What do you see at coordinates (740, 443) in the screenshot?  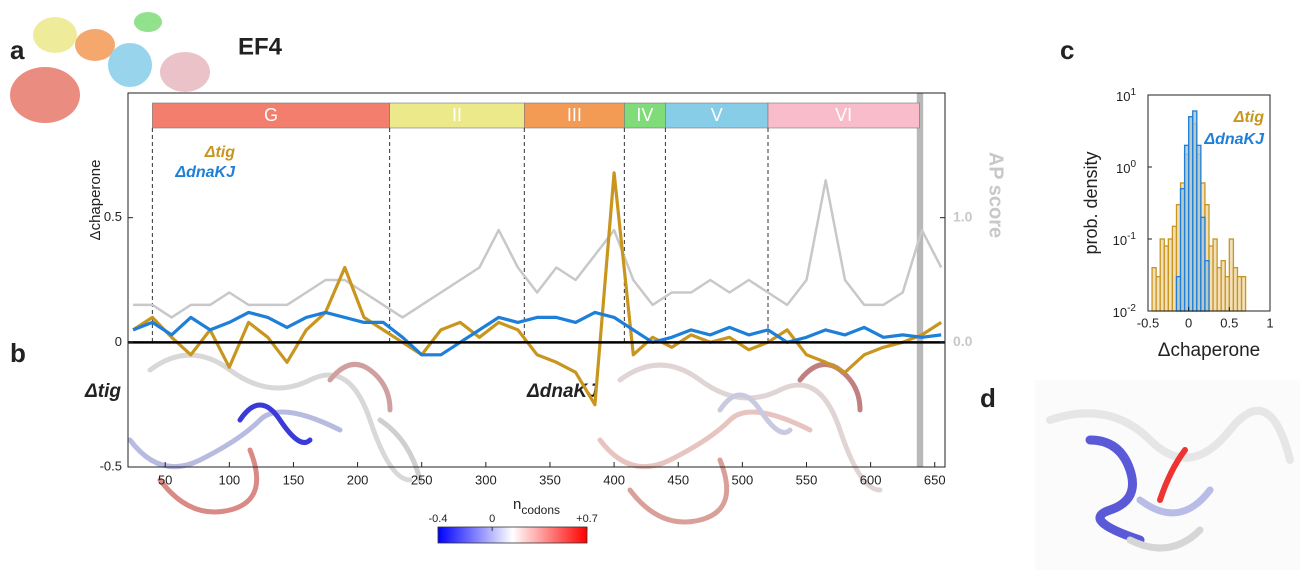 I see `structure-dnakj` at bounding box center [740, 443].